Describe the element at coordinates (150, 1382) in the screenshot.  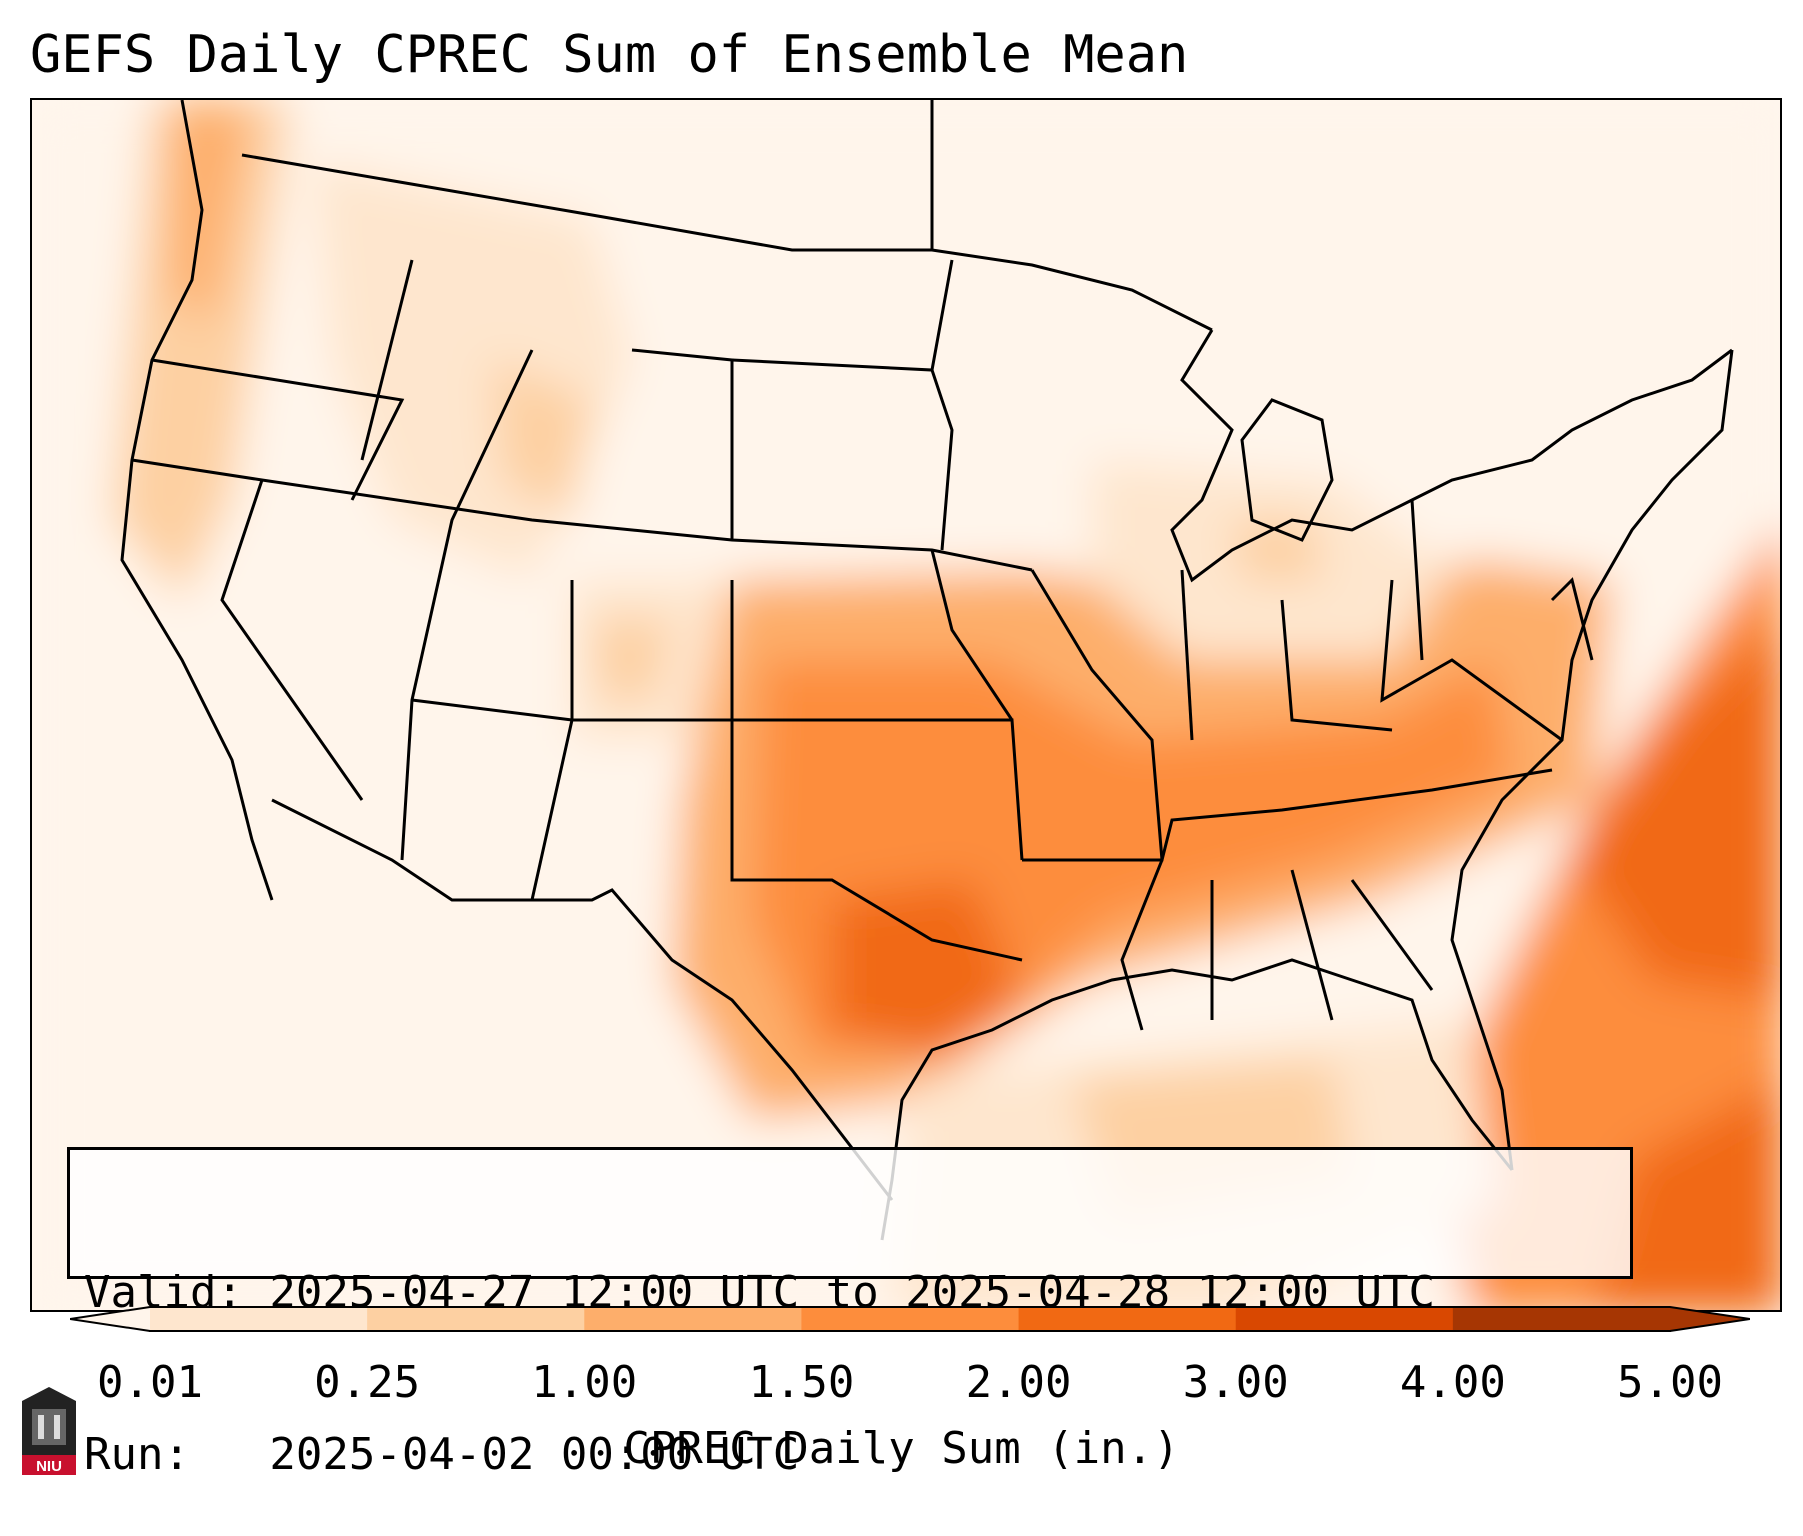
I see `colorbar-tick-label: 0.01` at that location.